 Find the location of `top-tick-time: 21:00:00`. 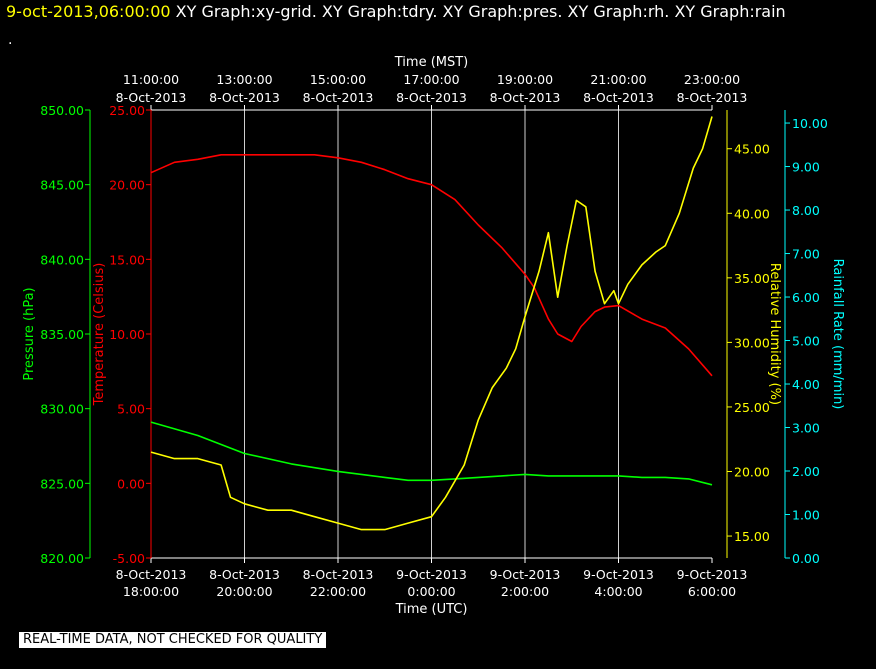

top-tick-time: 21:00:00 is located at coordinates (618, 79).